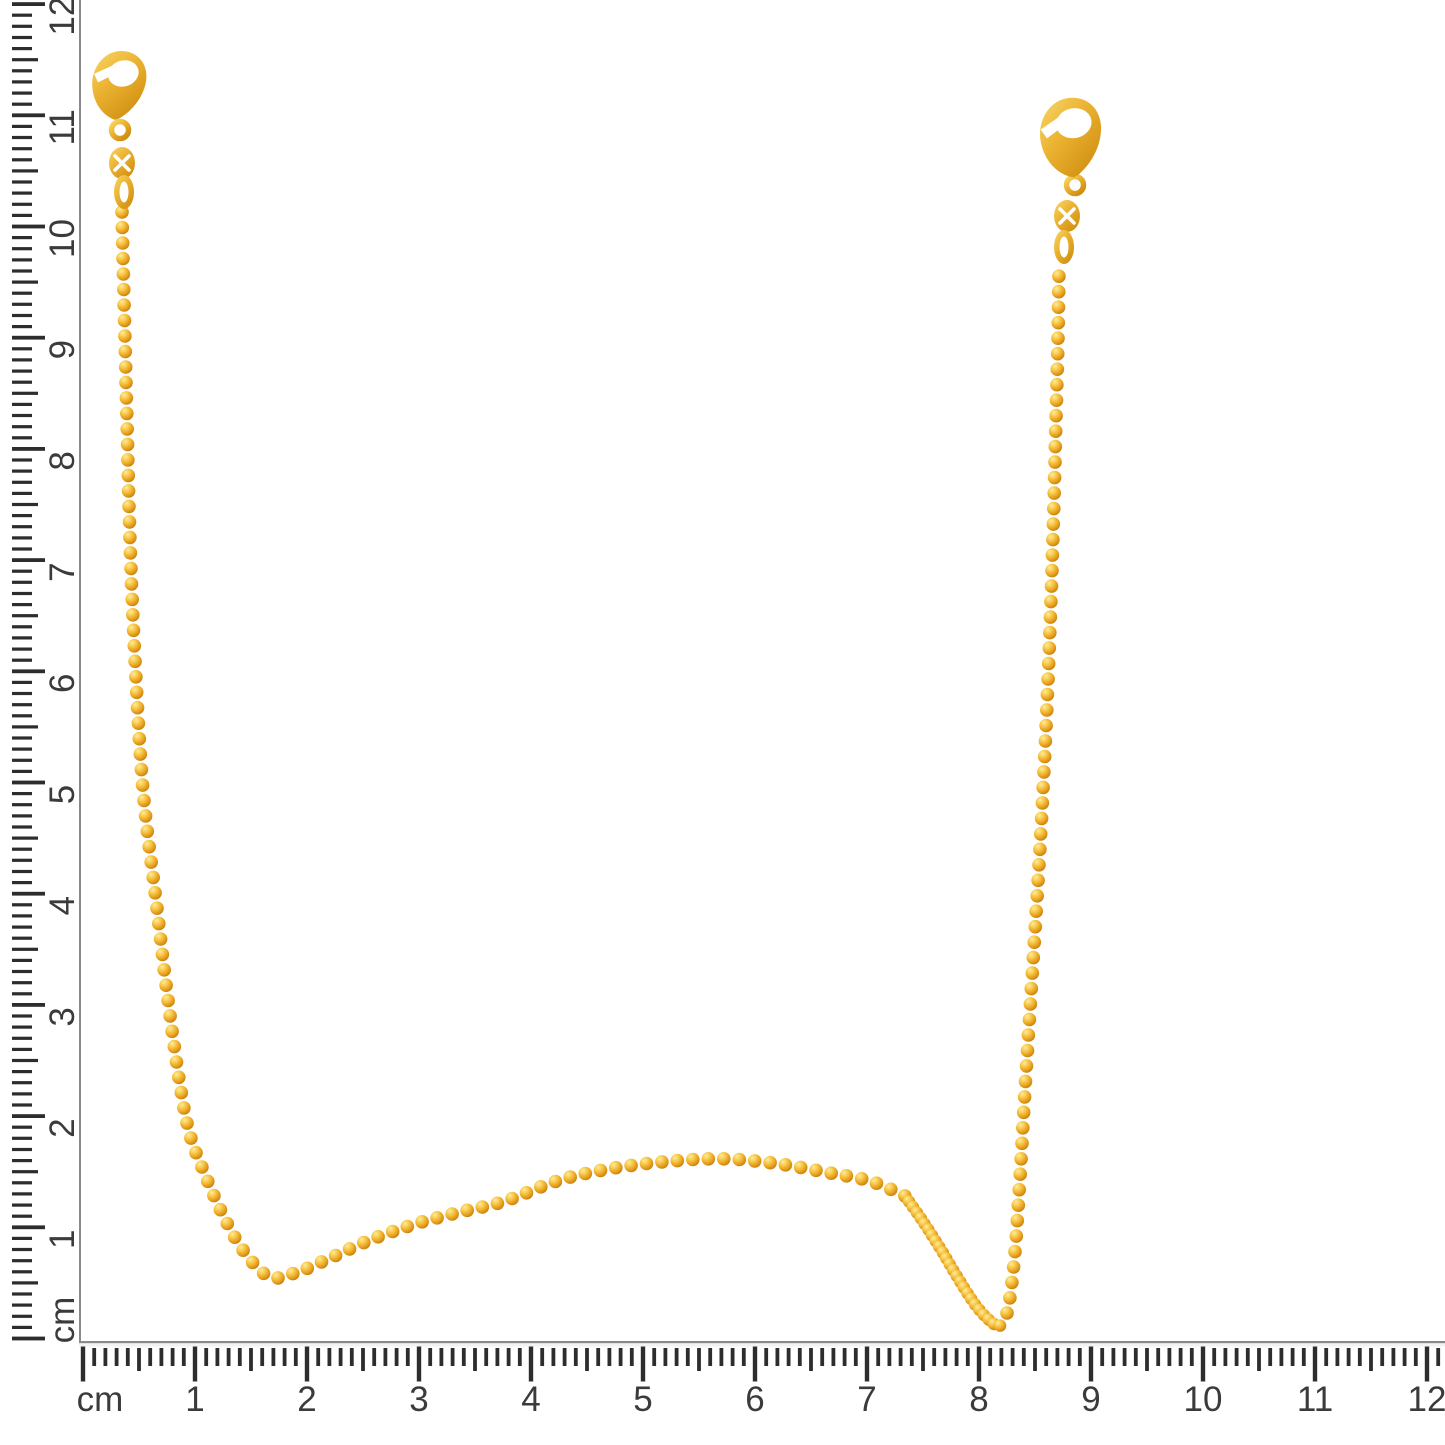 Image resolution: width=1445 pixels, height=1445 pixels. What do you see at coordinates (62, 571) in the screenshot?
I see `vertical-ruler-number: 7` at bounding box center [62, 571].